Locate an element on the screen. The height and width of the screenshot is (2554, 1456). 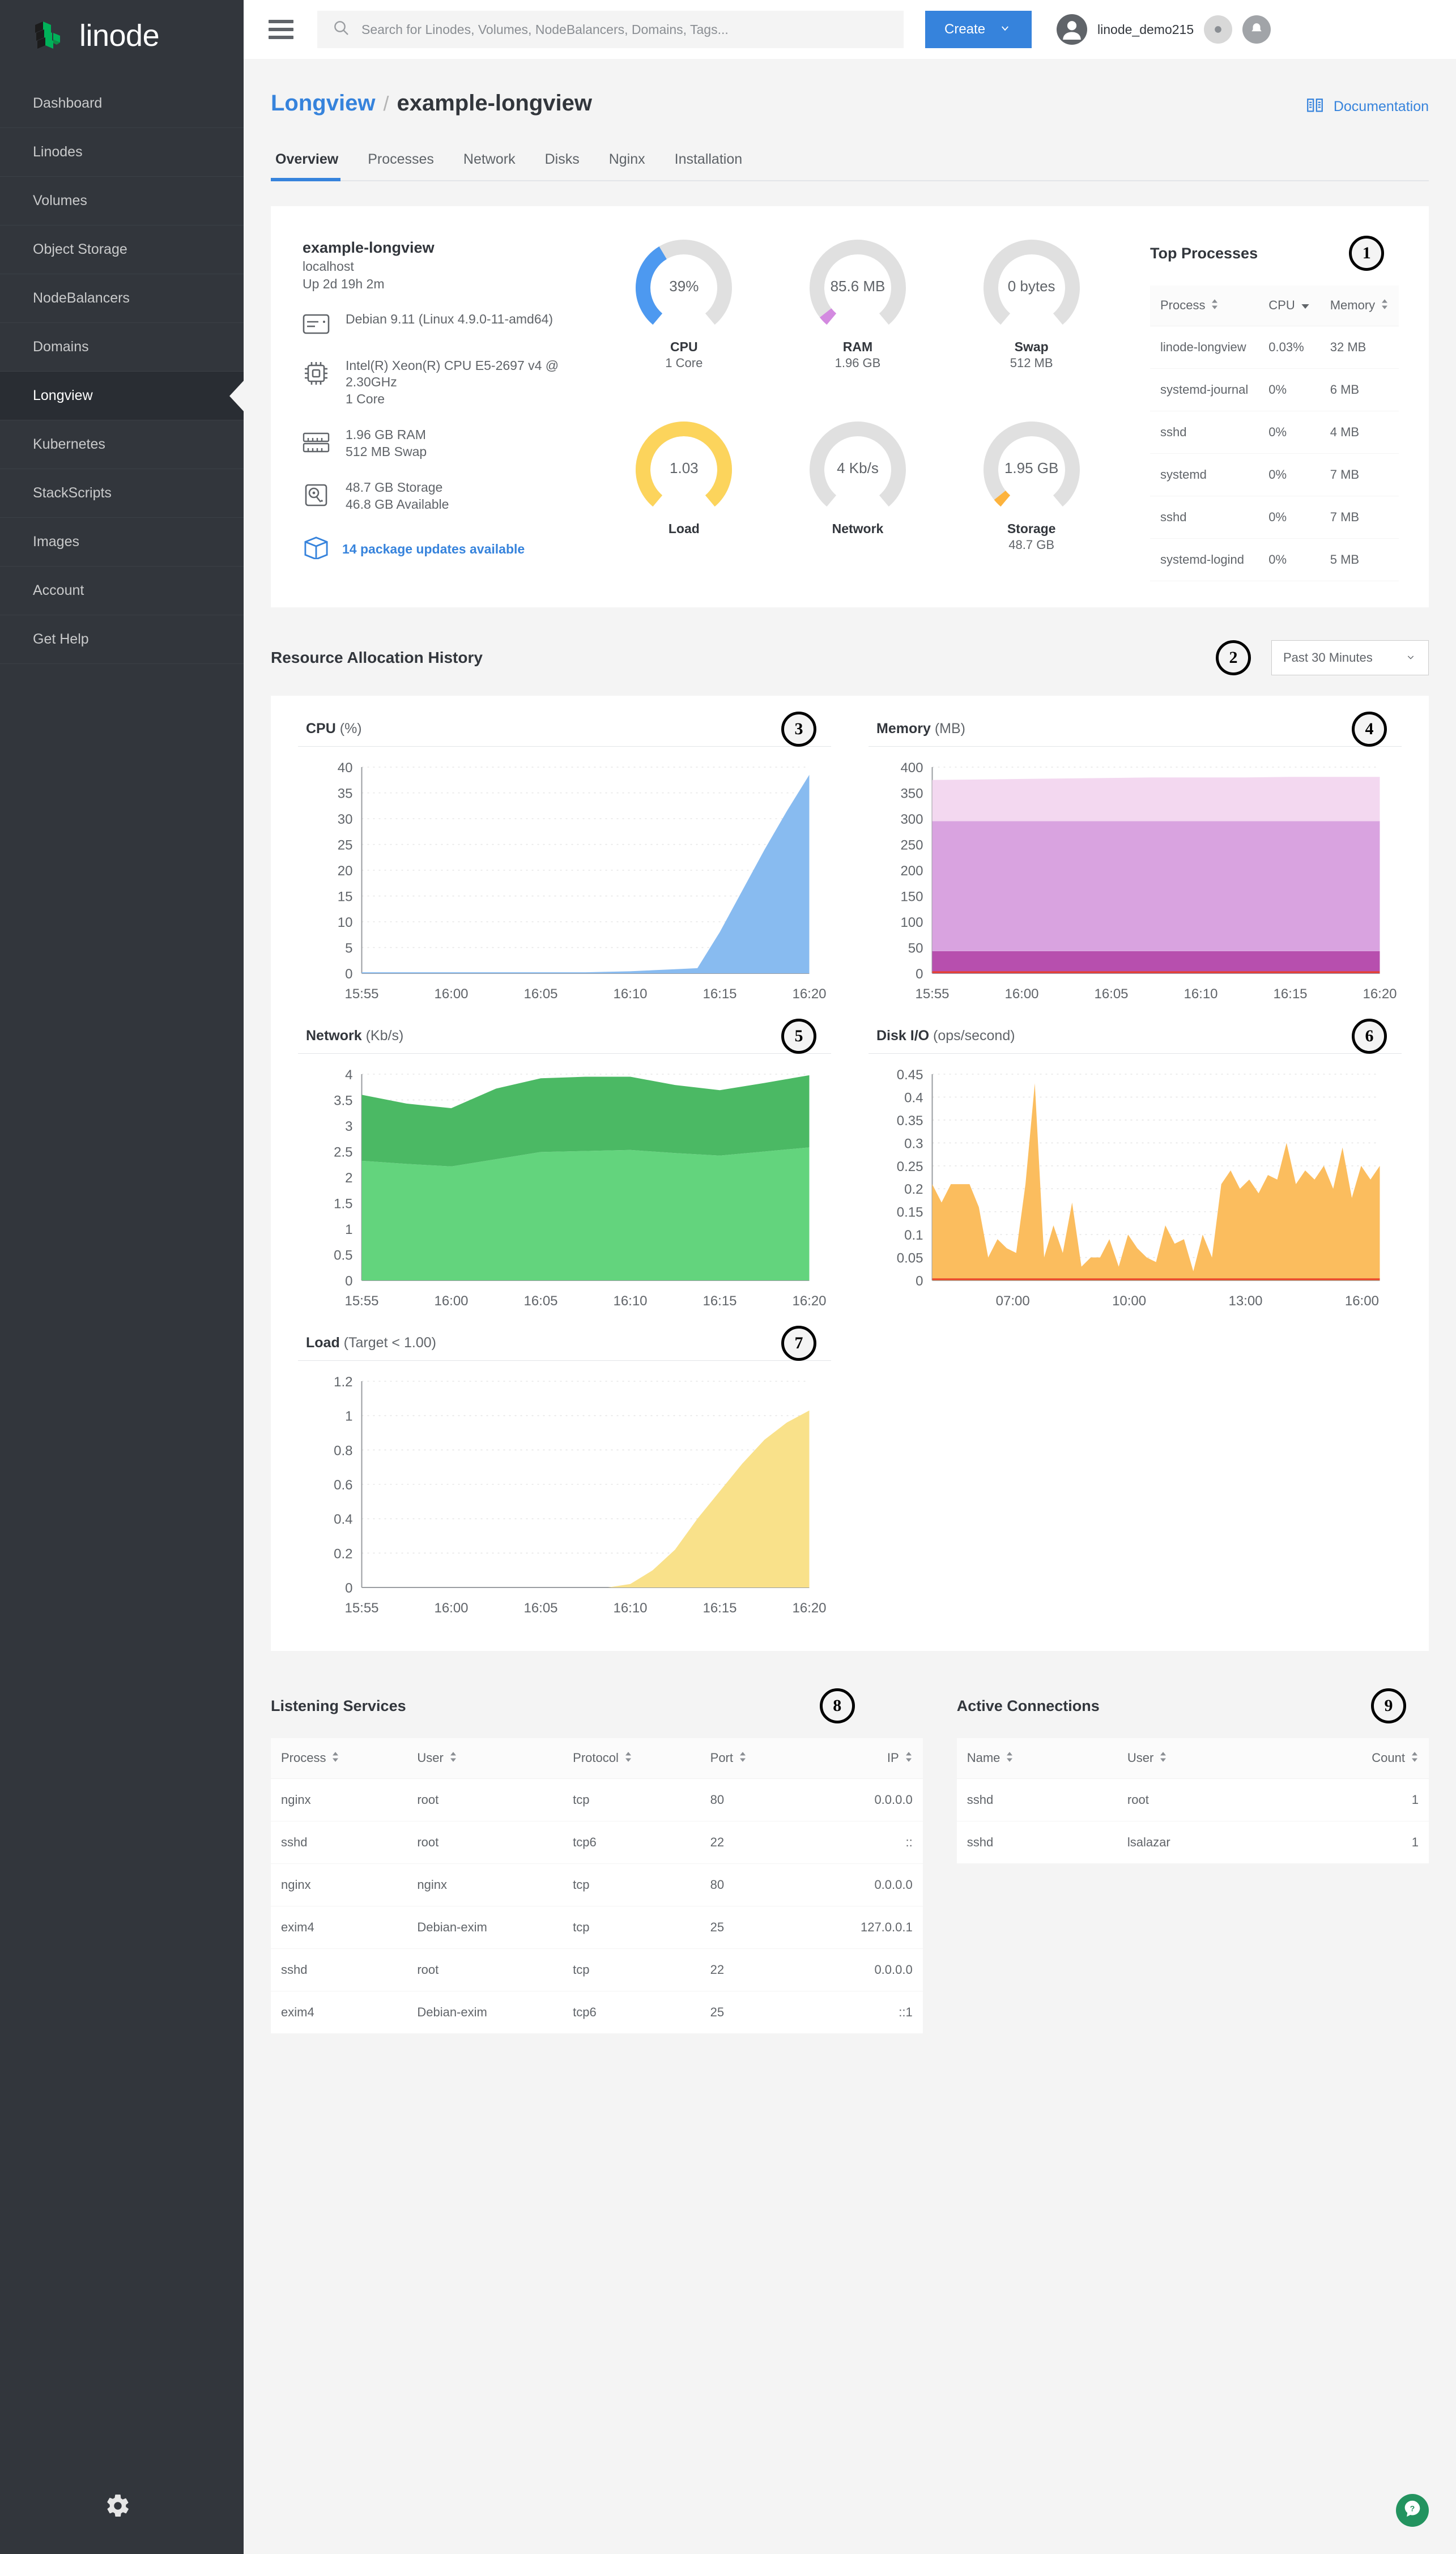
table-cell: :: is located at coordinates (860, 1843).